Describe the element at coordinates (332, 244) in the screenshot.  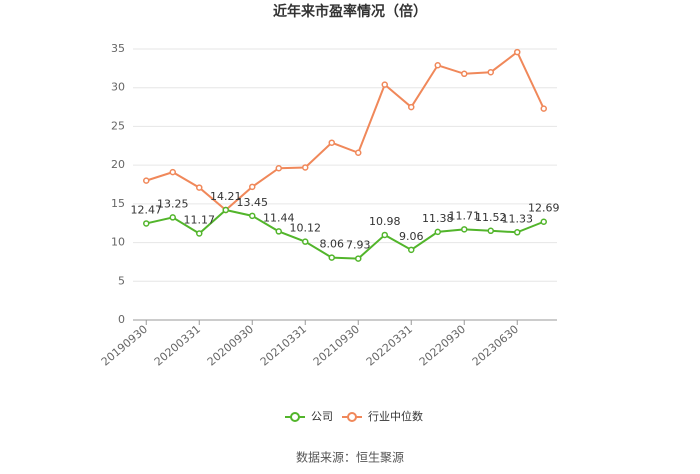
I see `data-label: 8.06` at that location.